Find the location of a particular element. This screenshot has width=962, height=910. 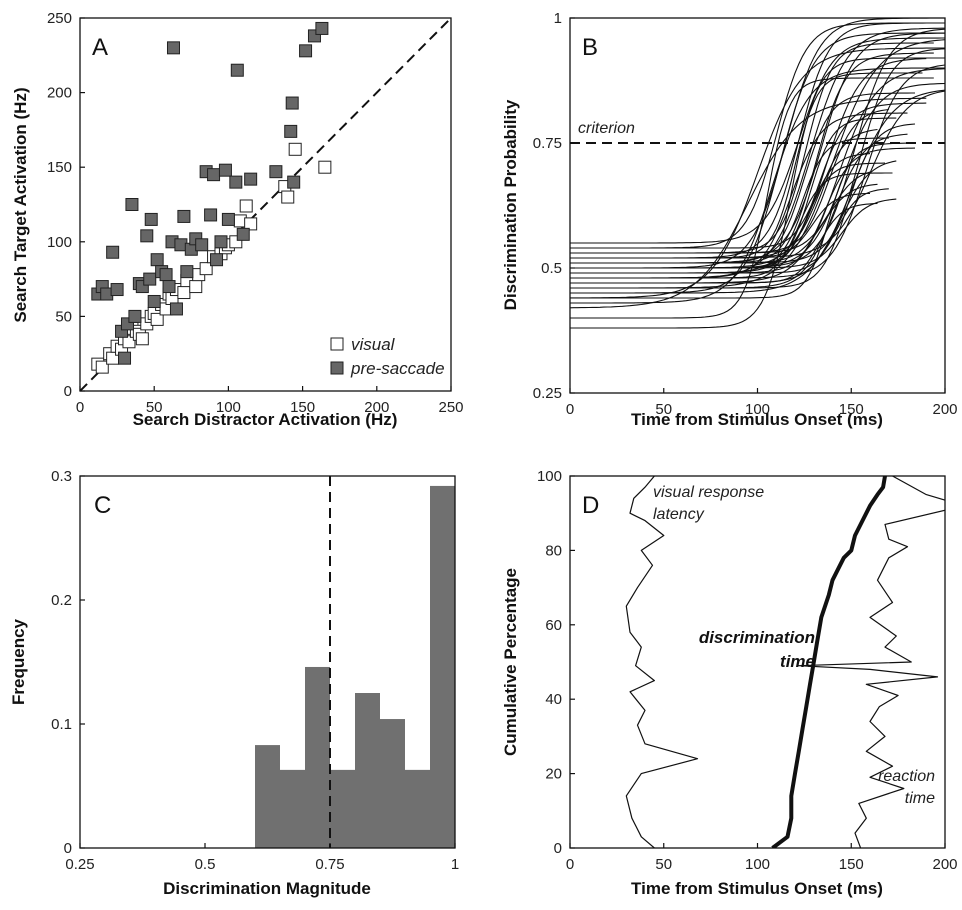

panel-b-ytick-label: 0.25 is located at coordinates (547, 393).